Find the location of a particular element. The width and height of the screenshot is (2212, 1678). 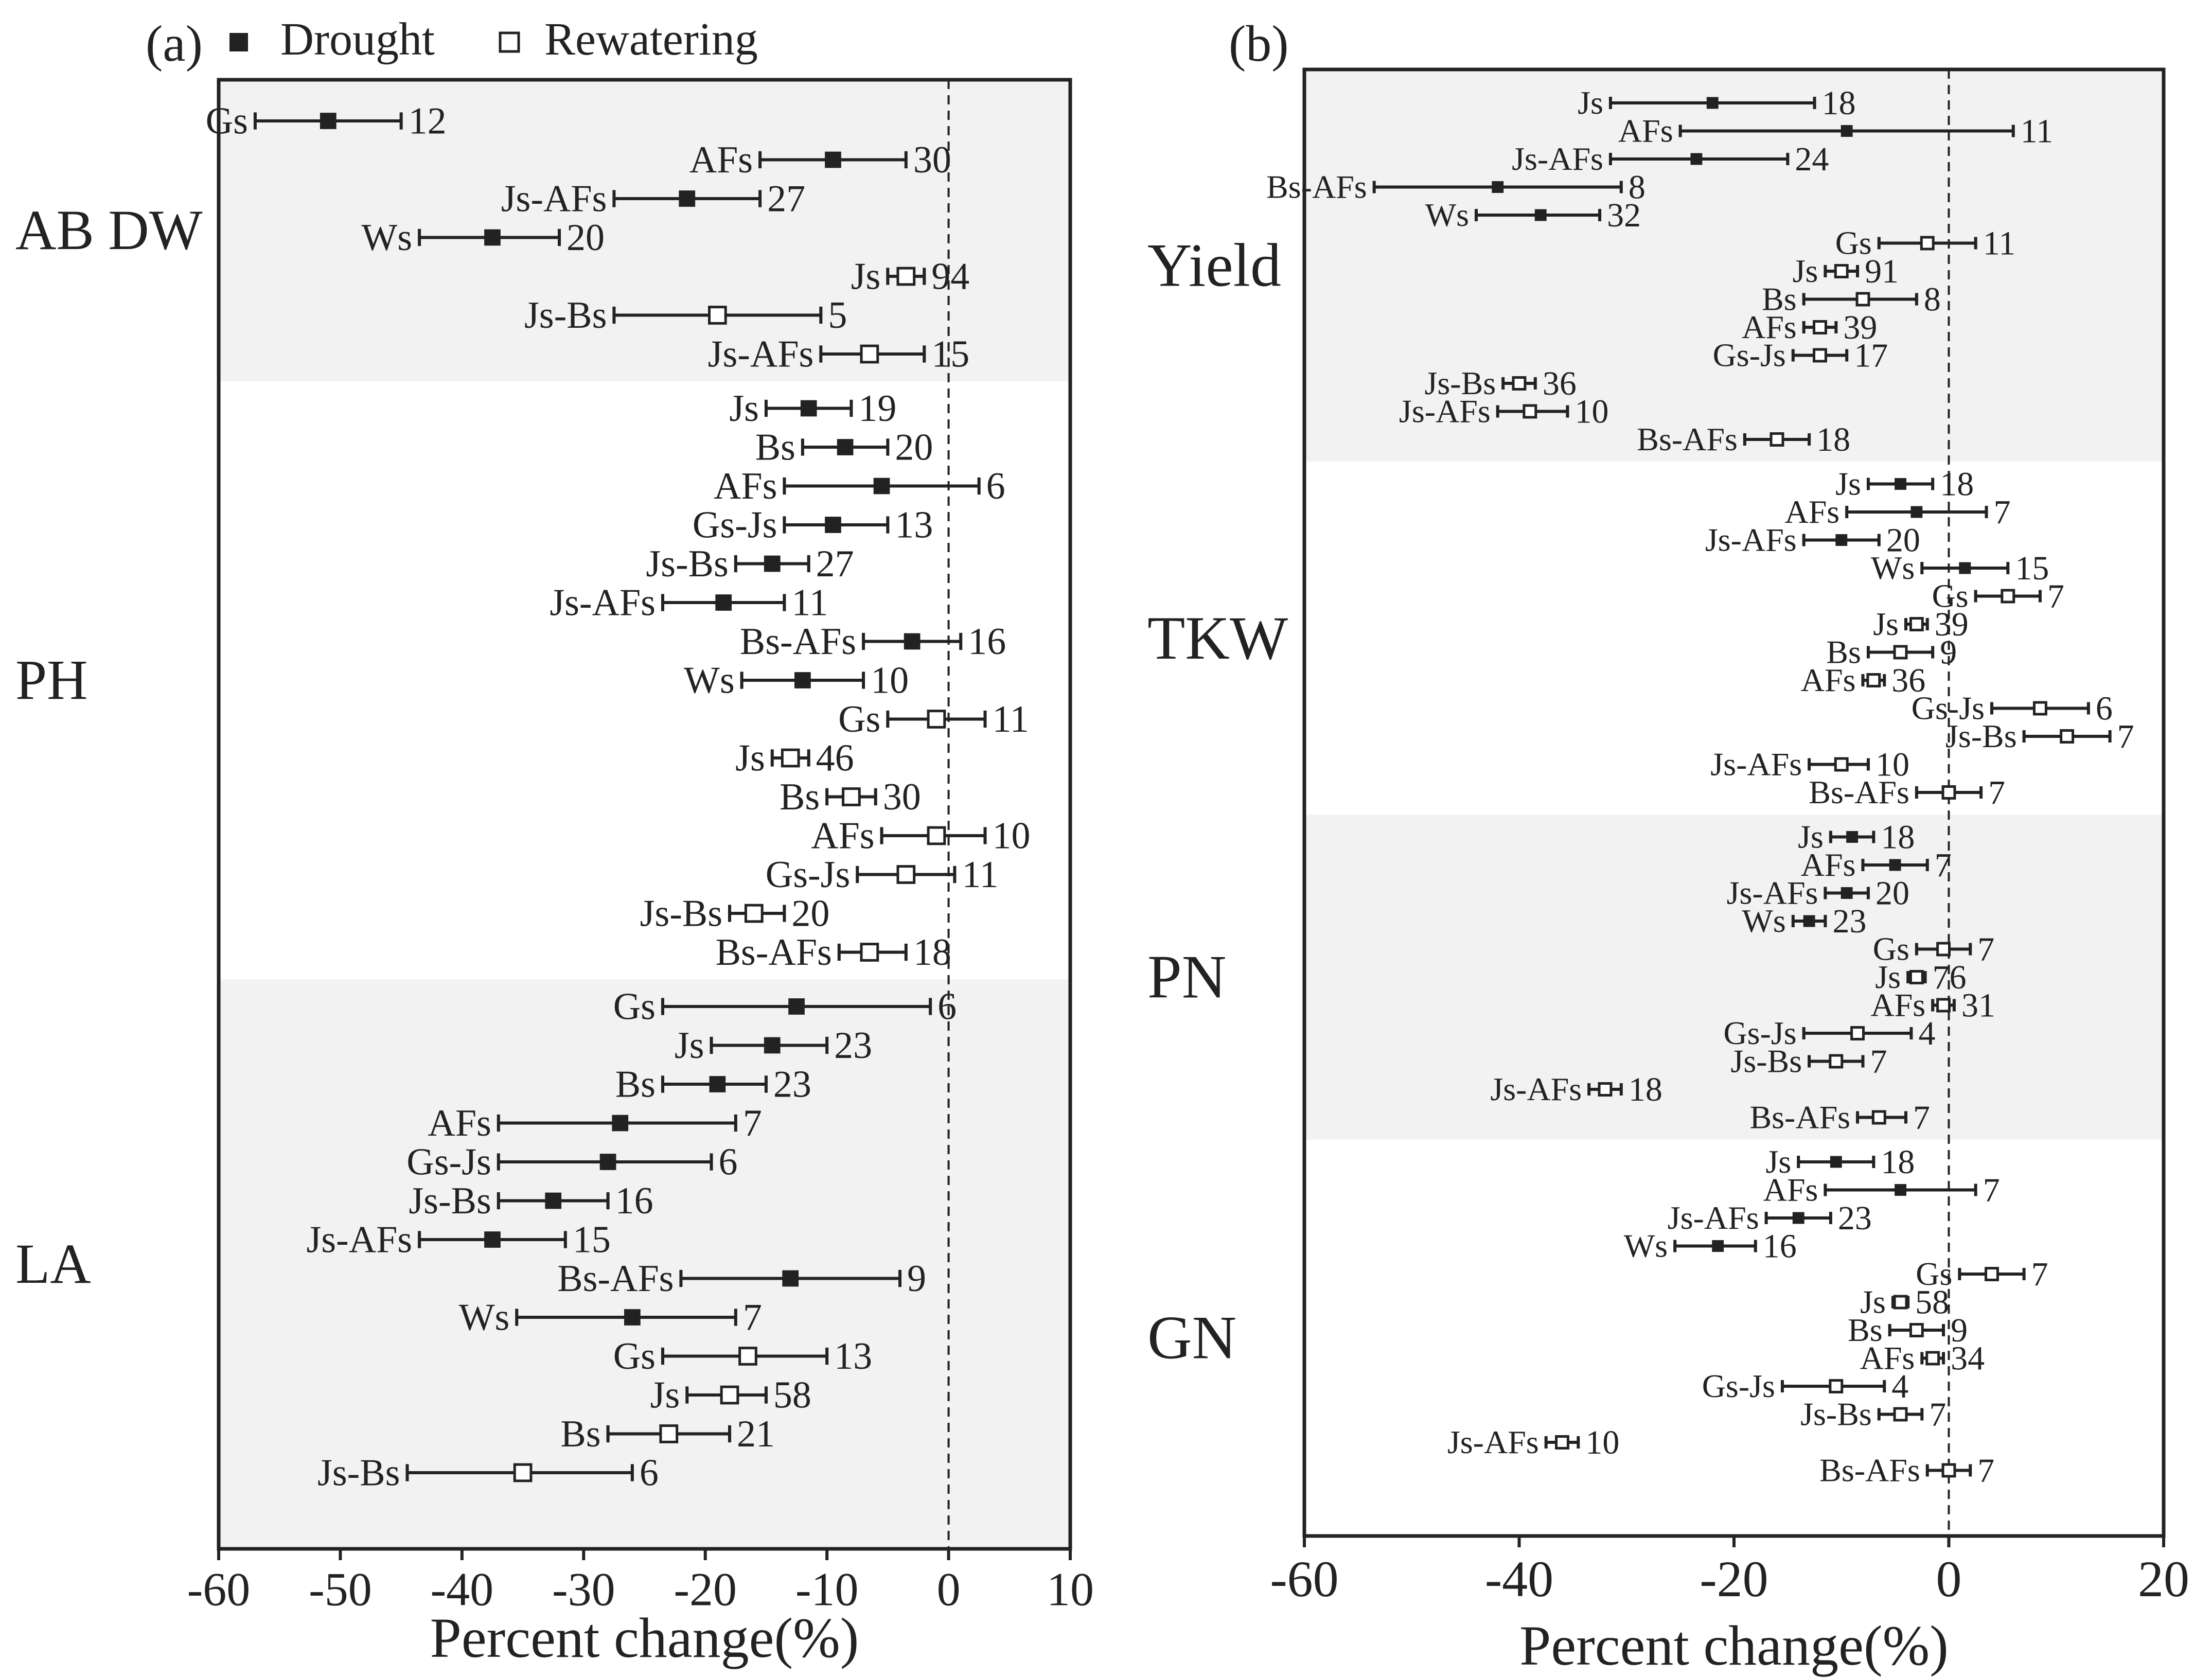

effect-row: Js-Bs 27 is located at coordinates (750, 564).